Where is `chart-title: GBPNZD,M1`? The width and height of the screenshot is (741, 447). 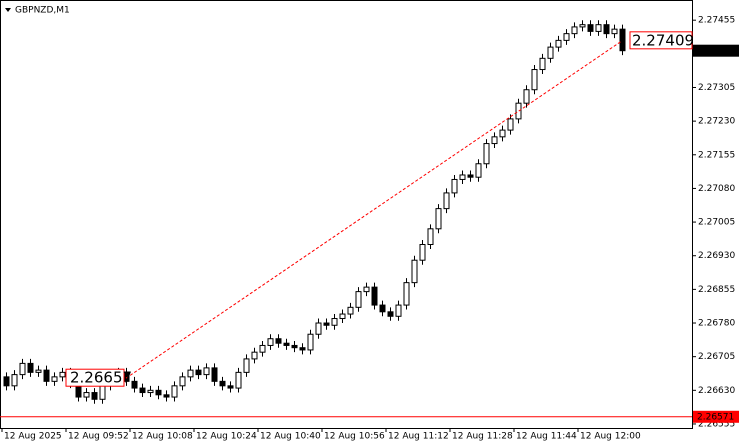
chart-title: GBPNZD,M1 is located at coordinates (42, 11).